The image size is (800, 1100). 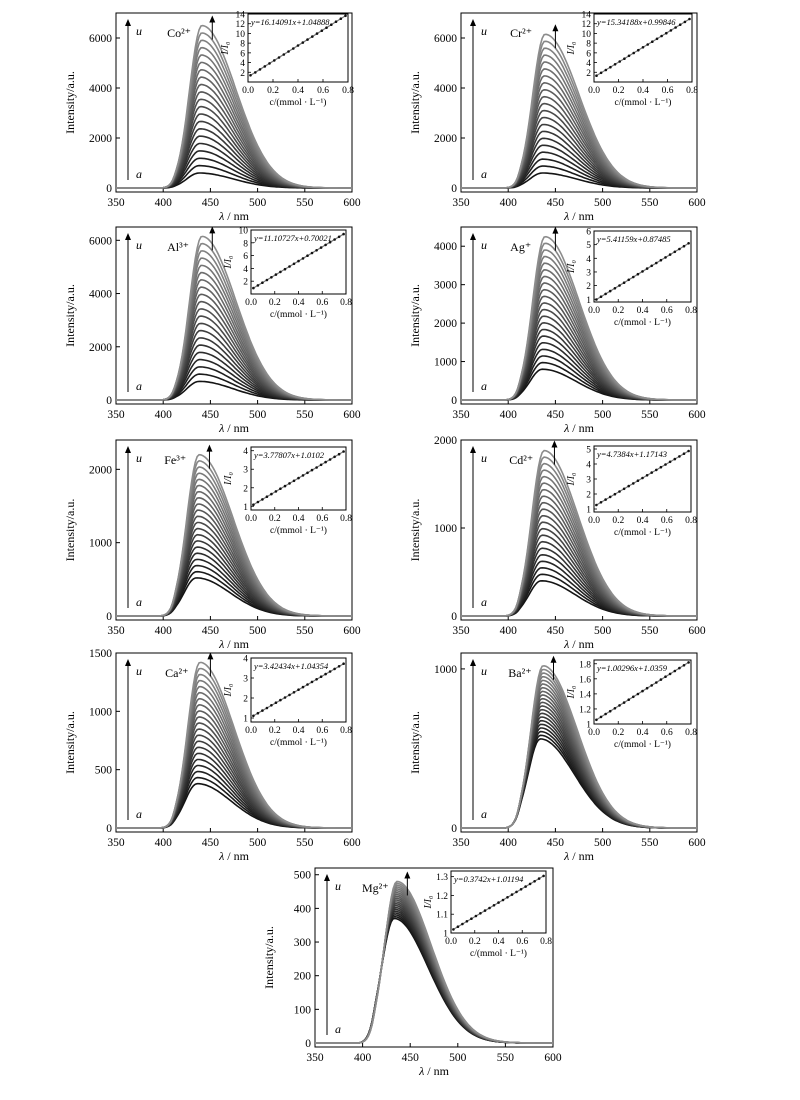 What do you see at coordinates (303, 943) in the screenshot?
I see `y-tick-label: 300` at bounding box center [303, 943].